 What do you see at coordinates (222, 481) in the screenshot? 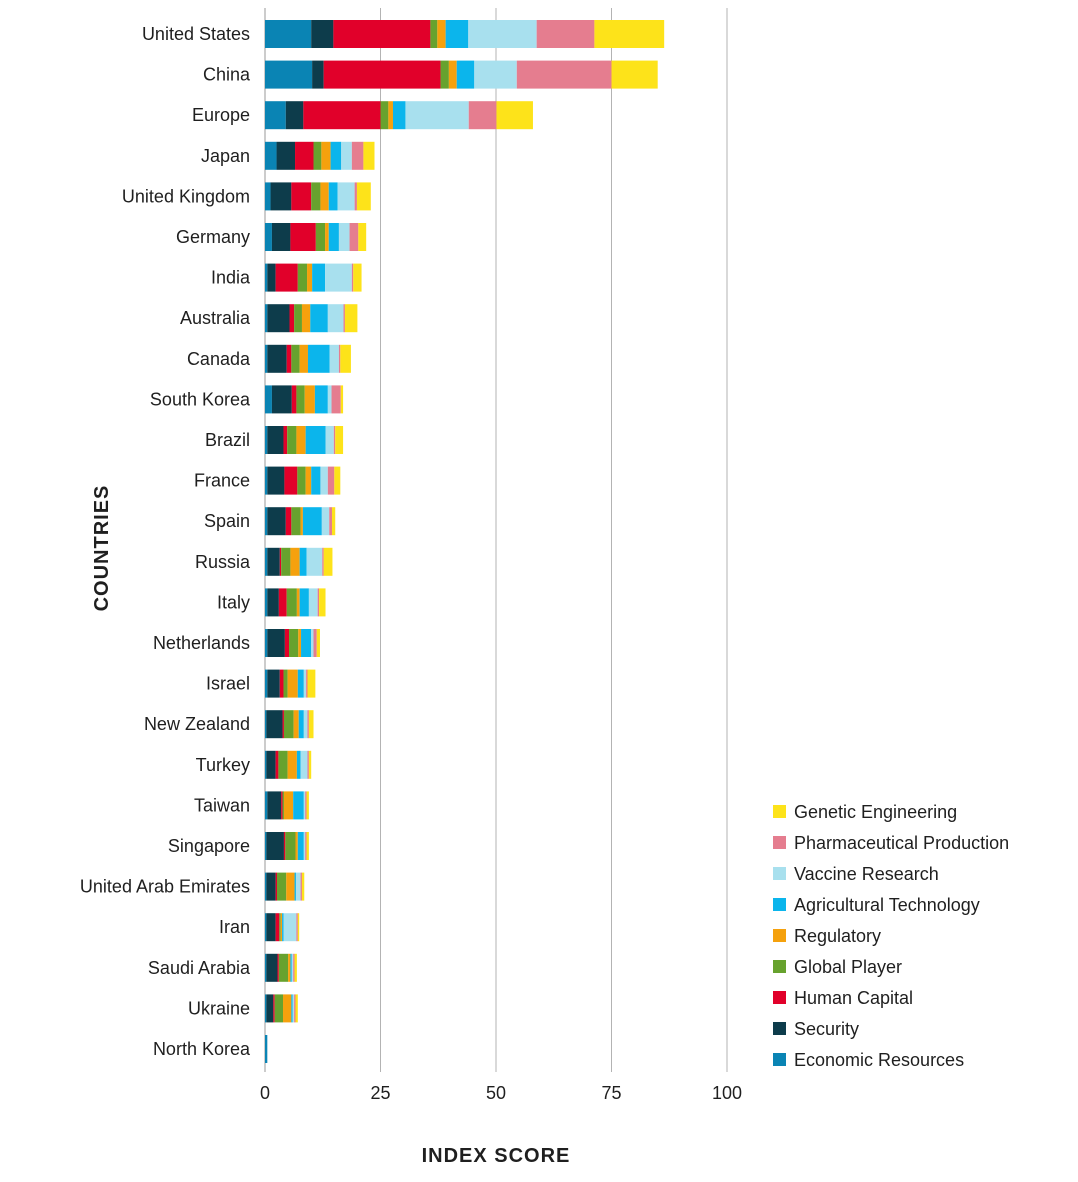
I see `category-label: France` at bounding box center [222, 481].